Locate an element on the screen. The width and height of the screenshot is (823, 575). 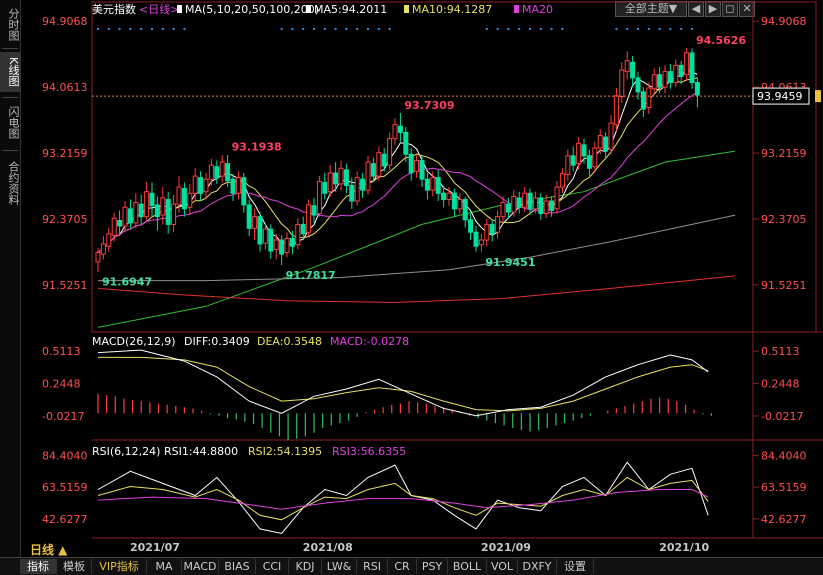
tab-contract-info: 合约资料 is located at coordinates (13, 183).